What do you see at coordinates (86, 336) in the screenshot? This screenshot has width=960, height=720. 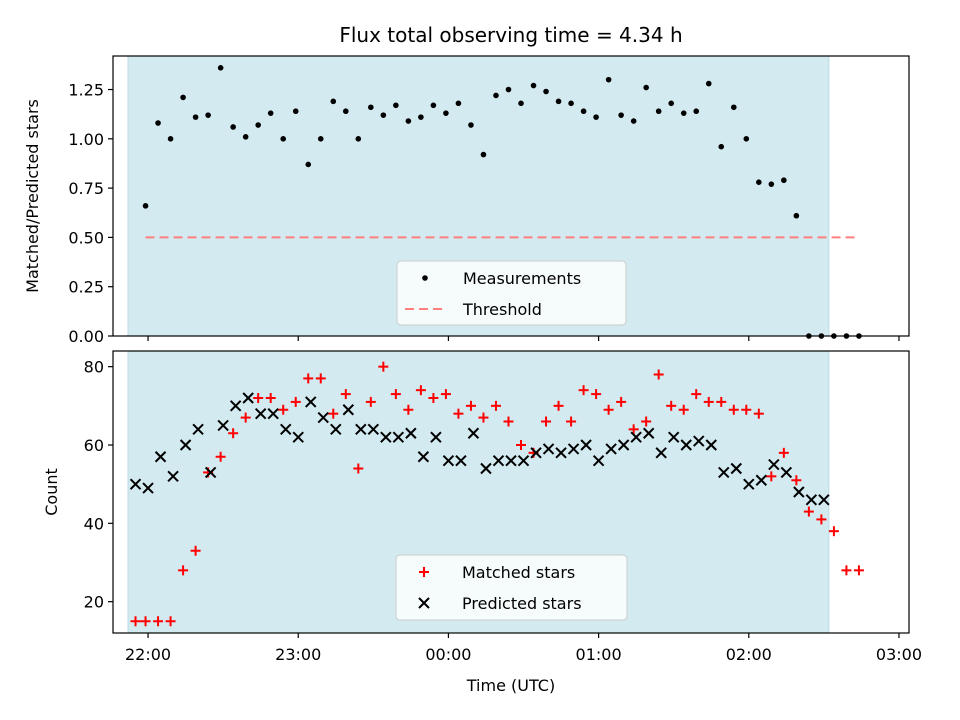 I see `y-tick-label: 0.00` at bounding box center [86, 336].